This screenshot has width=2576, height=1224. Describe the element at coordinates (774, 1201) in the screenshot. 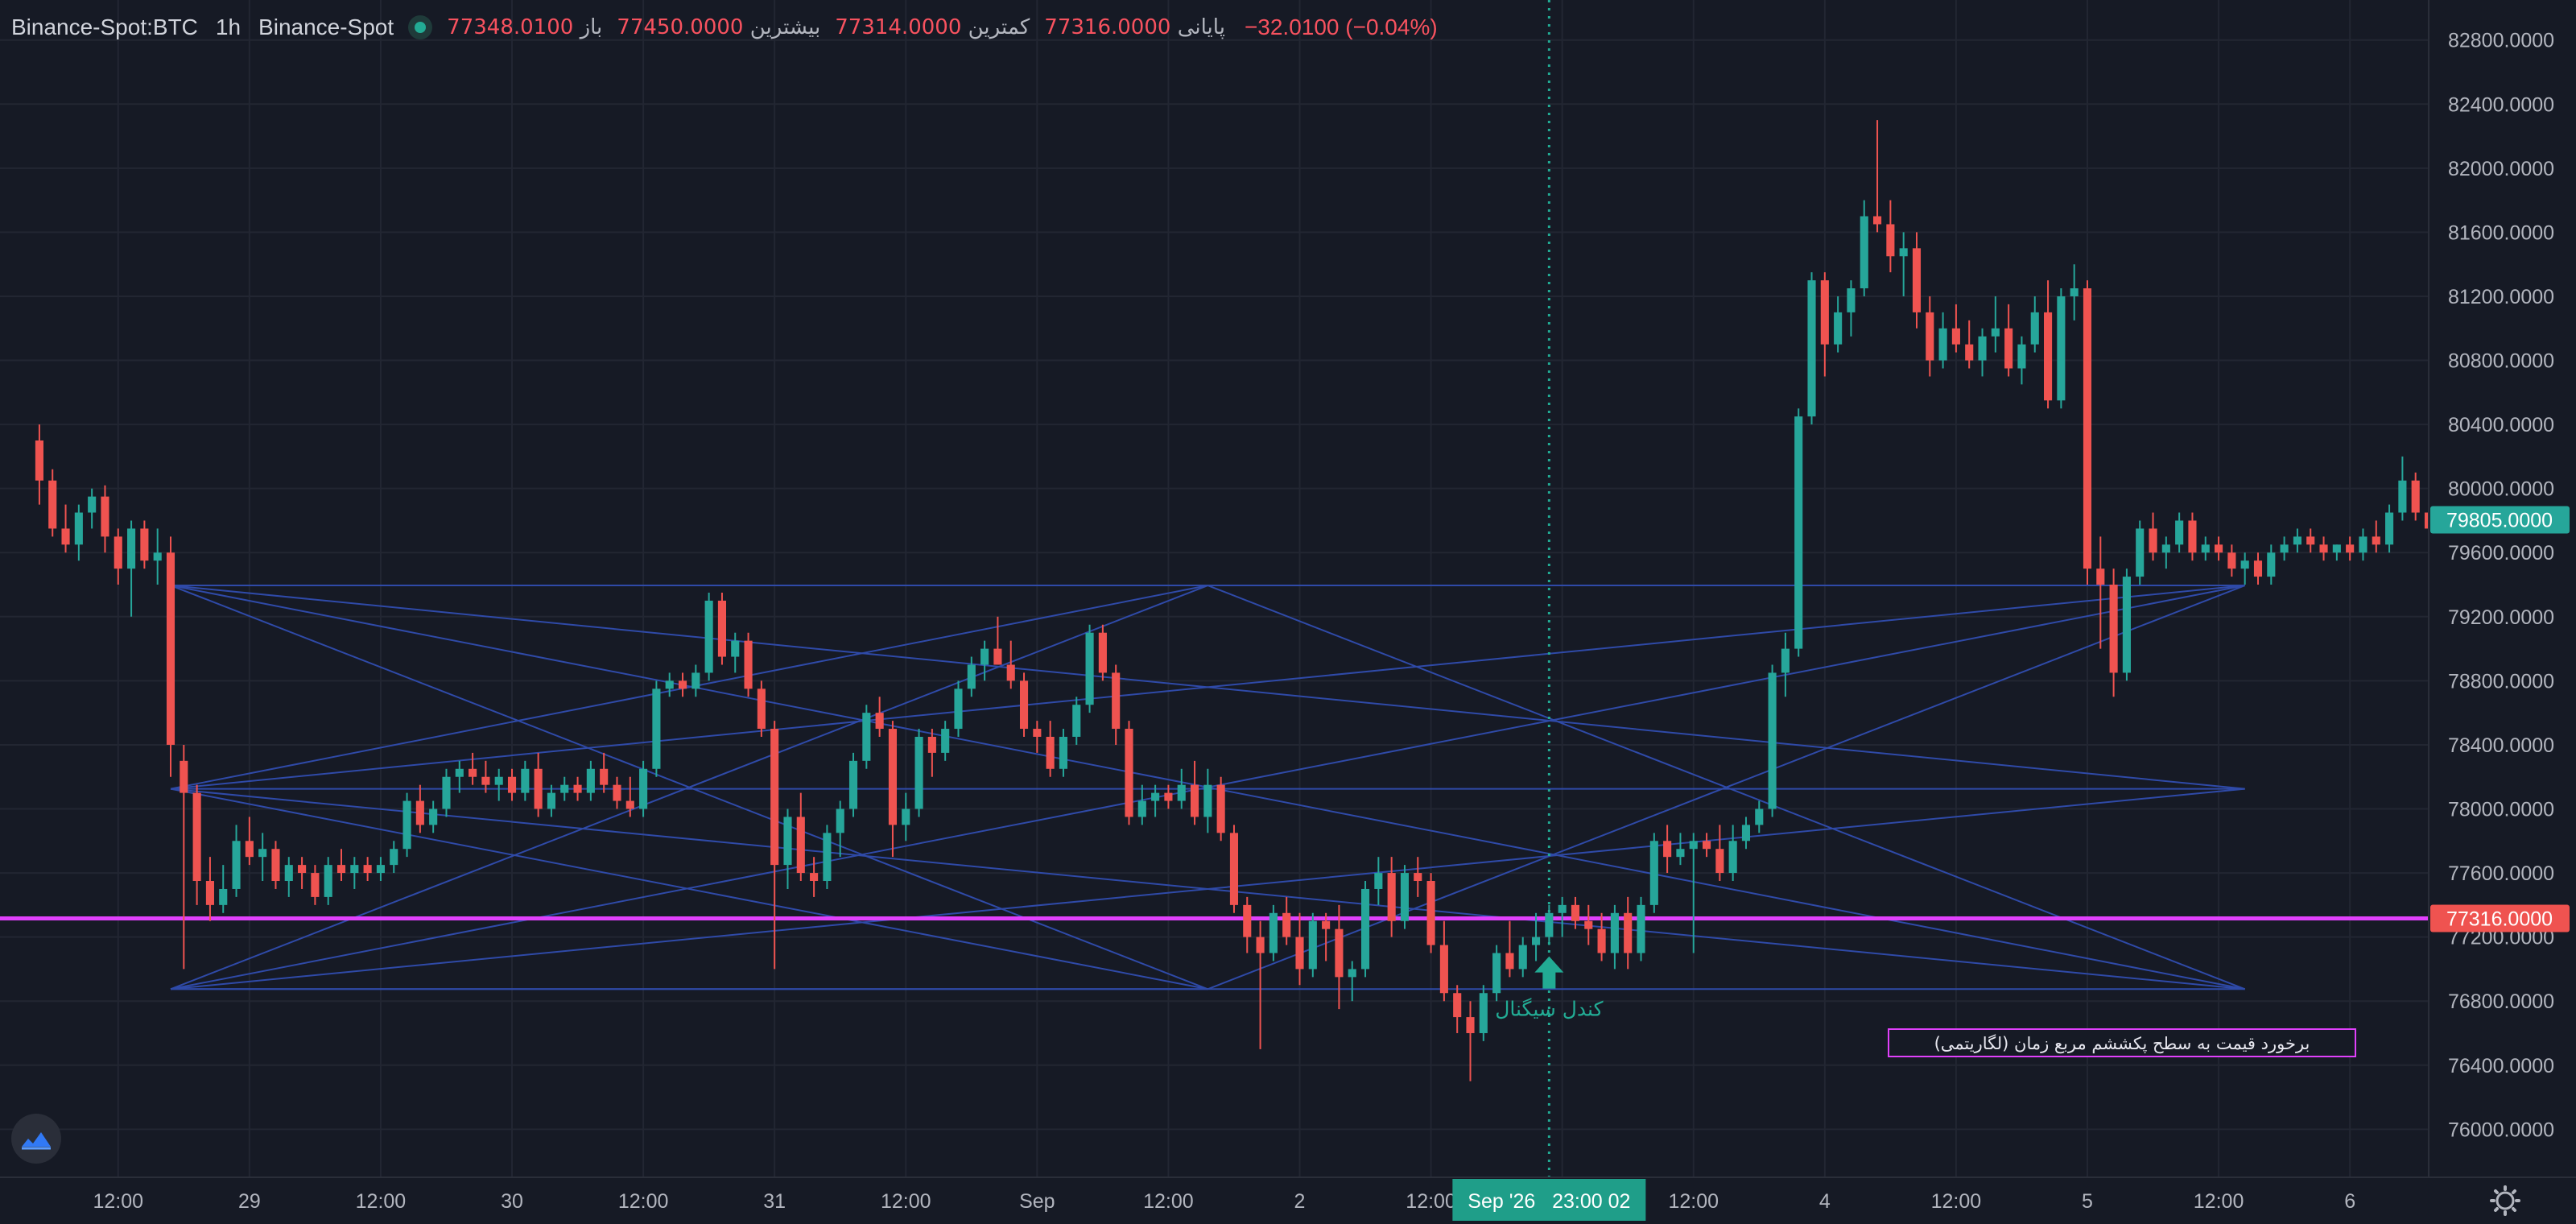

I see `time-tick-label: 31` at that location.